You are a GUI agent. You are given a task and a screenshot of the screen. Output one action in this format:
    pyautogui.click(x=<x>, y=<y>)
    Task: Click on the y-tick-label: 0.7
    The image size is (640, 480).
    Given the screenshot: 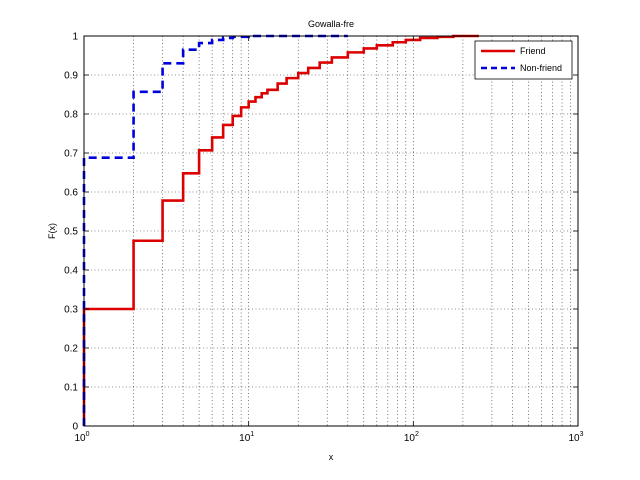 What is the action you would take?
    pyautogui.click(x=71, y=154)
    